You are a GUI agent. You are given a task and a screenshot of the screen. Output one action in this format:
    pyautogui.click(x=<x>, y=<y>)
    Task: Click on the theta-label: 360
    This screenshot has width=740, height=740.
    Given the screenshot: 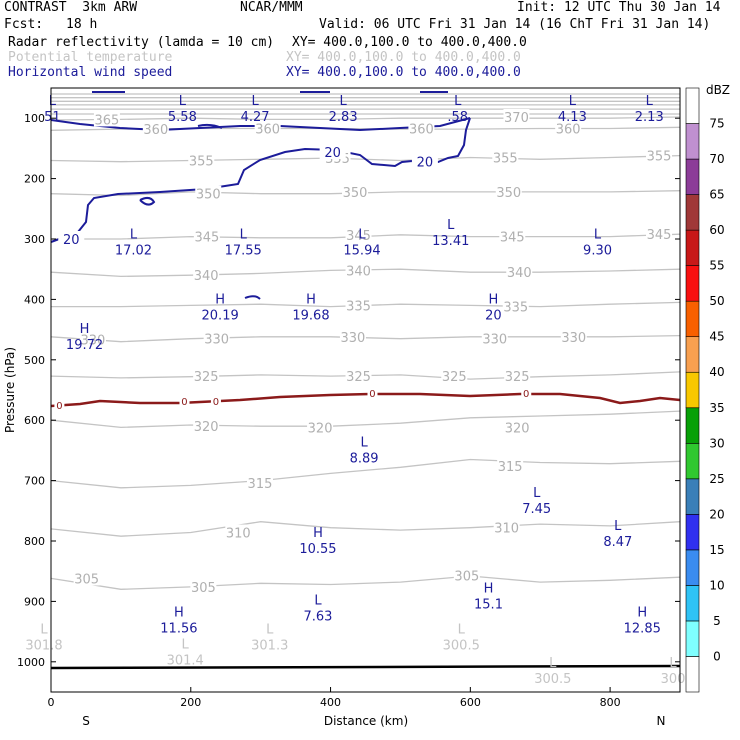 What is the action you would take?
    pyautogui.click(x=267, y=129)
    